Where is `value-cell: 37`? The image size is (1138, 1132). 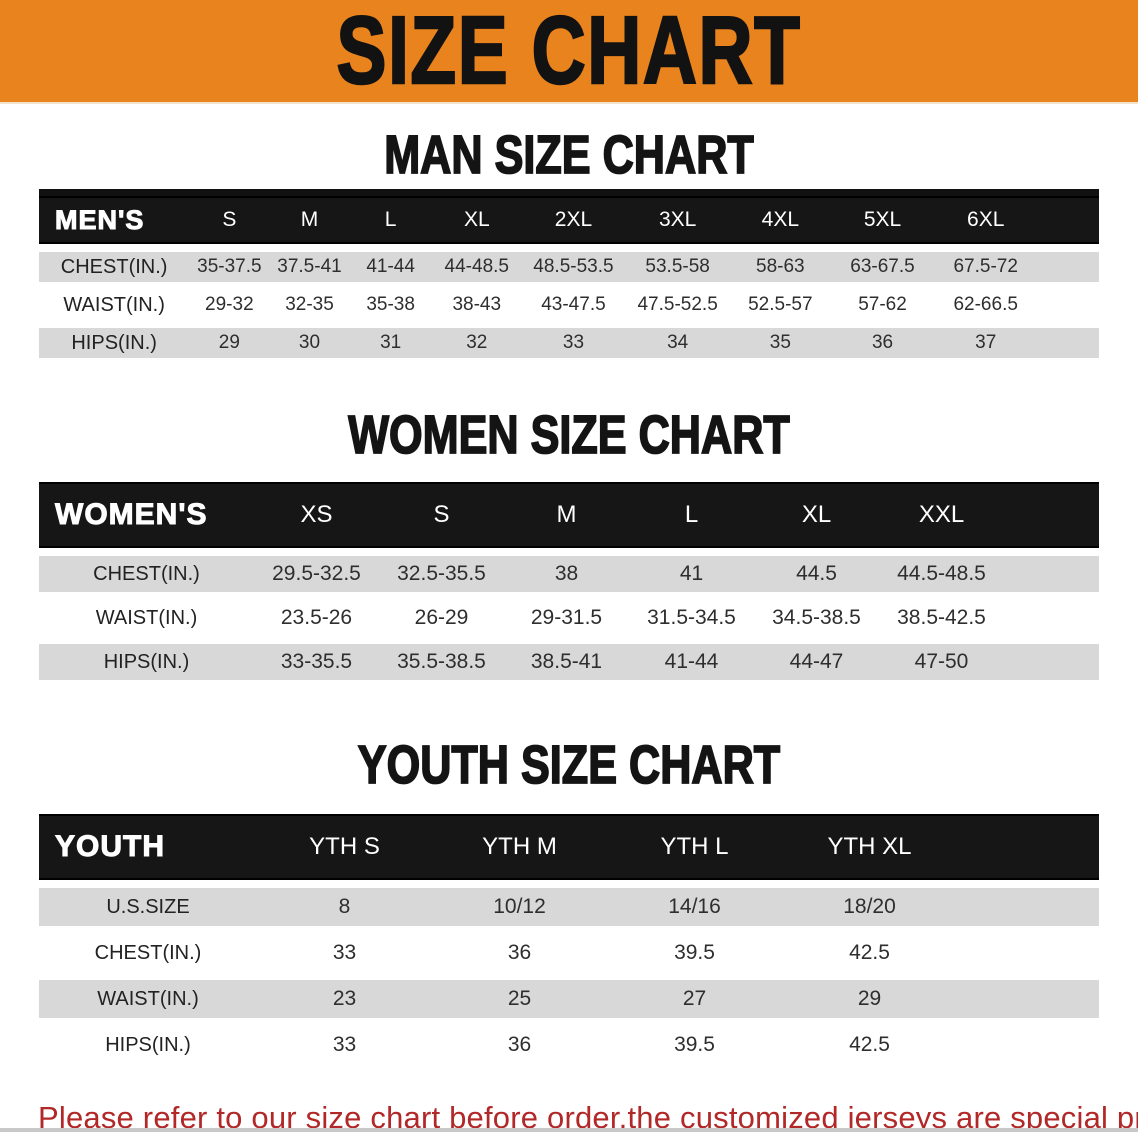
value-cell: 37 is located at coordinates (985, 343).